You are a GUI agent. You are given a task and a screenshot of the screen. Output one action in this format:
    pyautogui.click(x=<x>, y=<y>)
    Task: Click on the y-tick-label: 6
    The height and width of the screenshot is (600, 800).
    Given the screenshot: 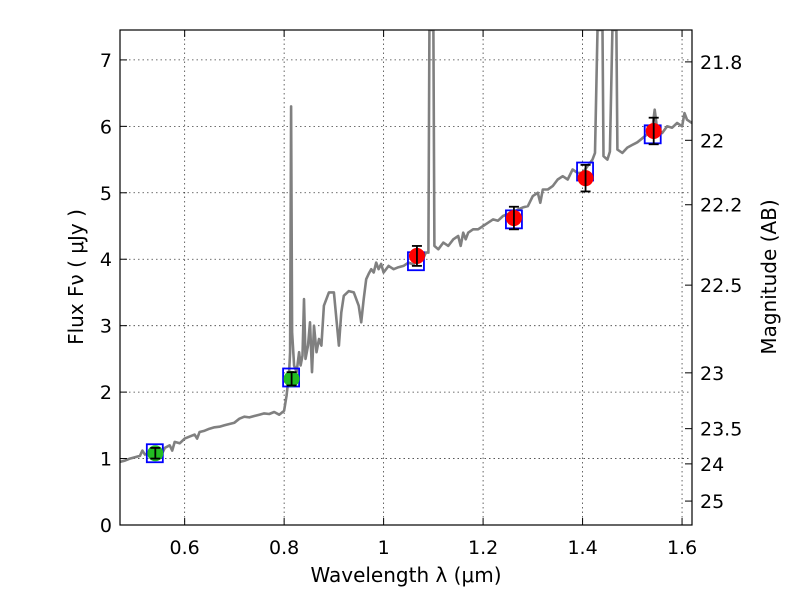 What is the action you would take?
    pyautogui.click(x=106, y=127)
    